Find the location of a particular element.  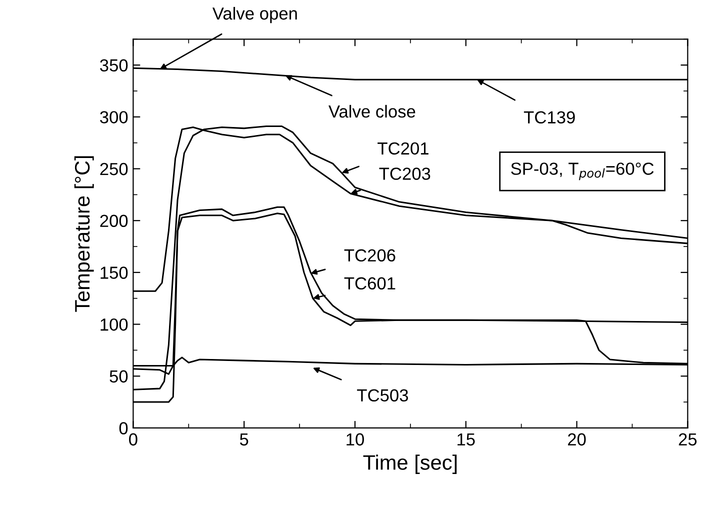

y-tick-label: 350 is located at coordinates (114, 65).